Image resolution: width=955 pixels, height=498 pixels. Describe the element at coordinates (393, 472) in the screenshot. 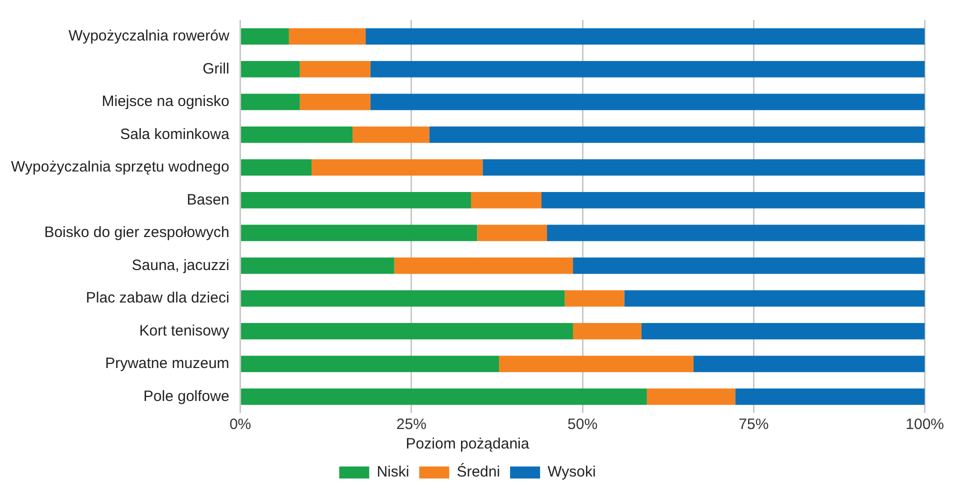

I see `legend-label: Niski` at that location.